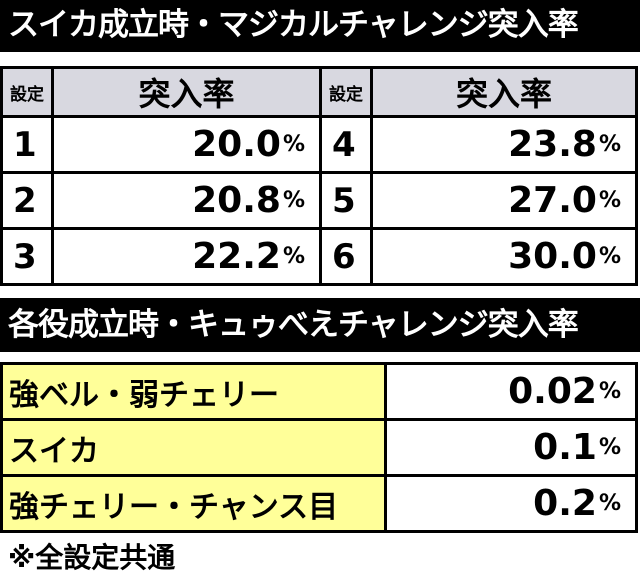 This screenshot has width=640, height=578. I want to click on setting-cell: 5, so click(346, 200).